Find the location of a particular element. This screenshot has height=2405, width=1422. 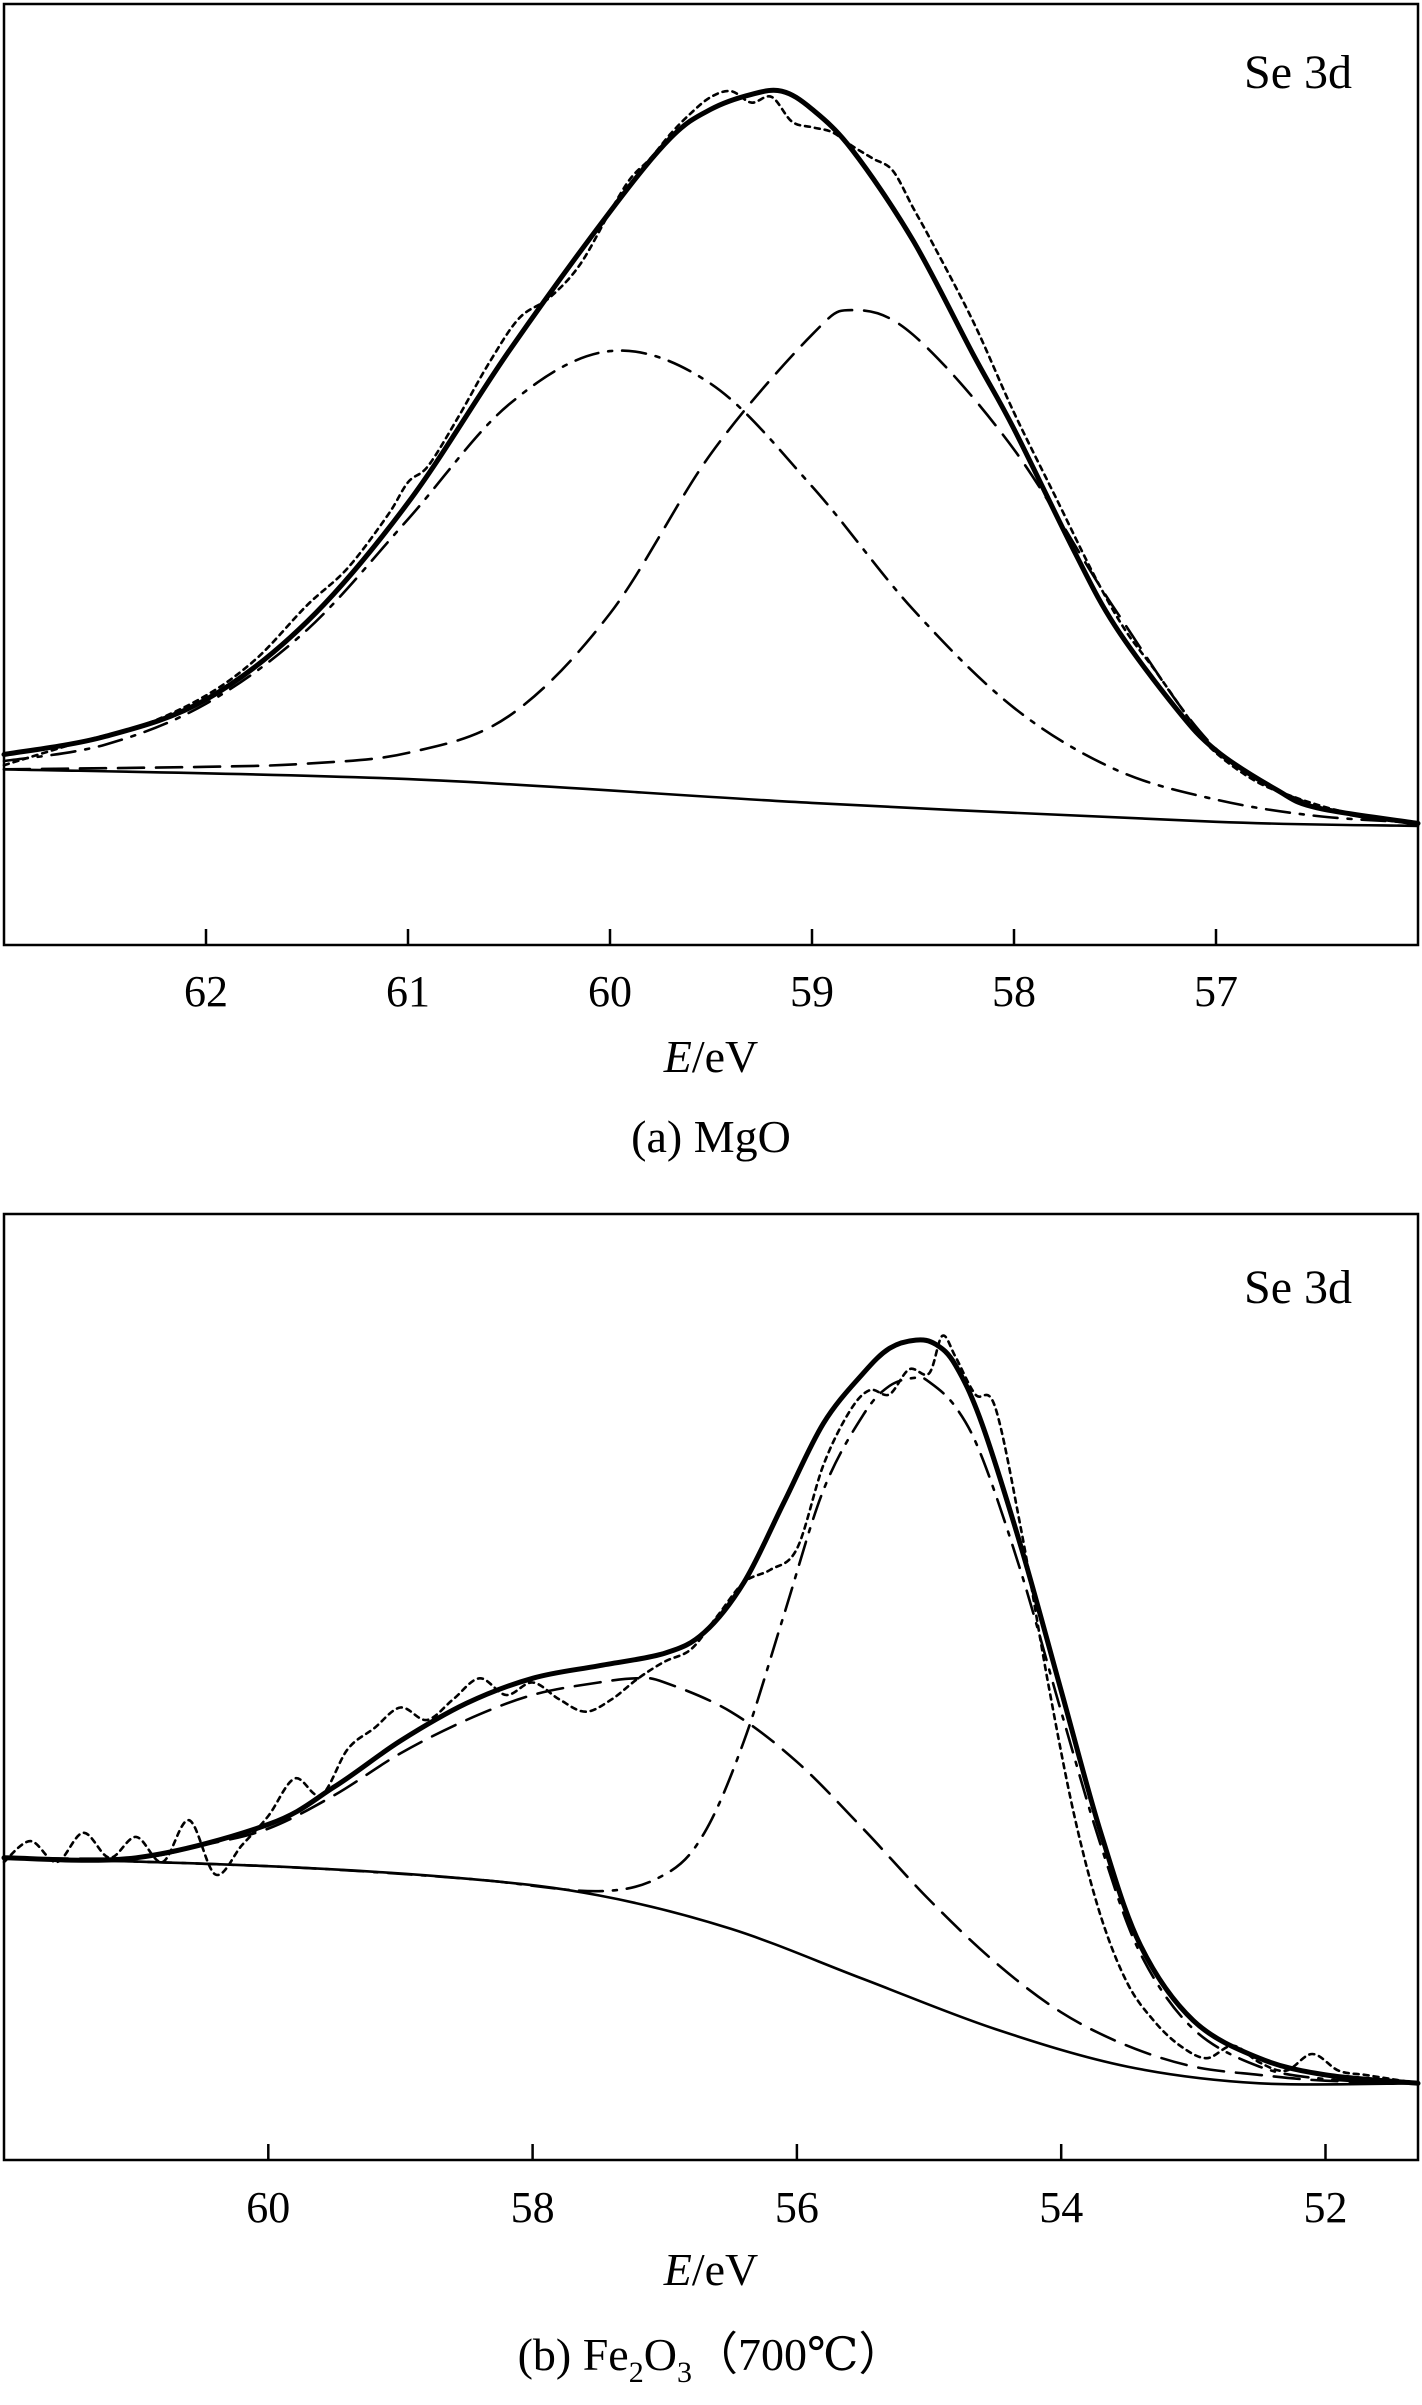

x-tick-label-a-62: 62 is located at coordinates (206, 991).